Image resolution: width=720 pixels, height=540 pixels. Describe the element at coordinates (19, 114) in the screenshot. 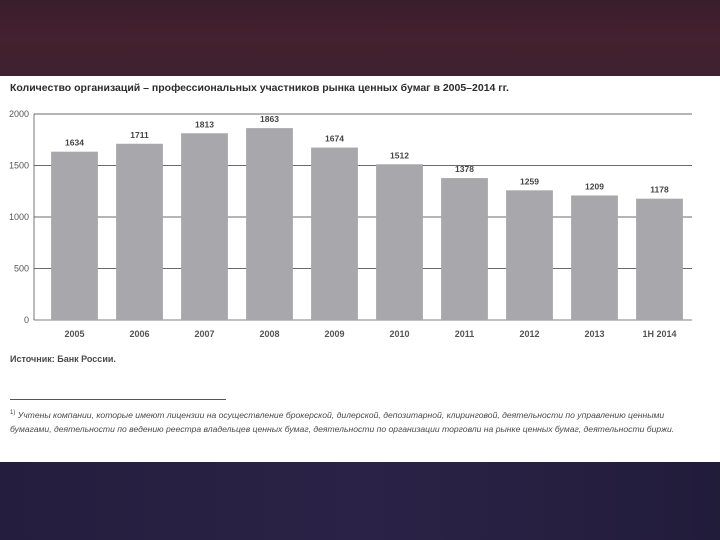

I see `y-tick-label: 2000` at that location.